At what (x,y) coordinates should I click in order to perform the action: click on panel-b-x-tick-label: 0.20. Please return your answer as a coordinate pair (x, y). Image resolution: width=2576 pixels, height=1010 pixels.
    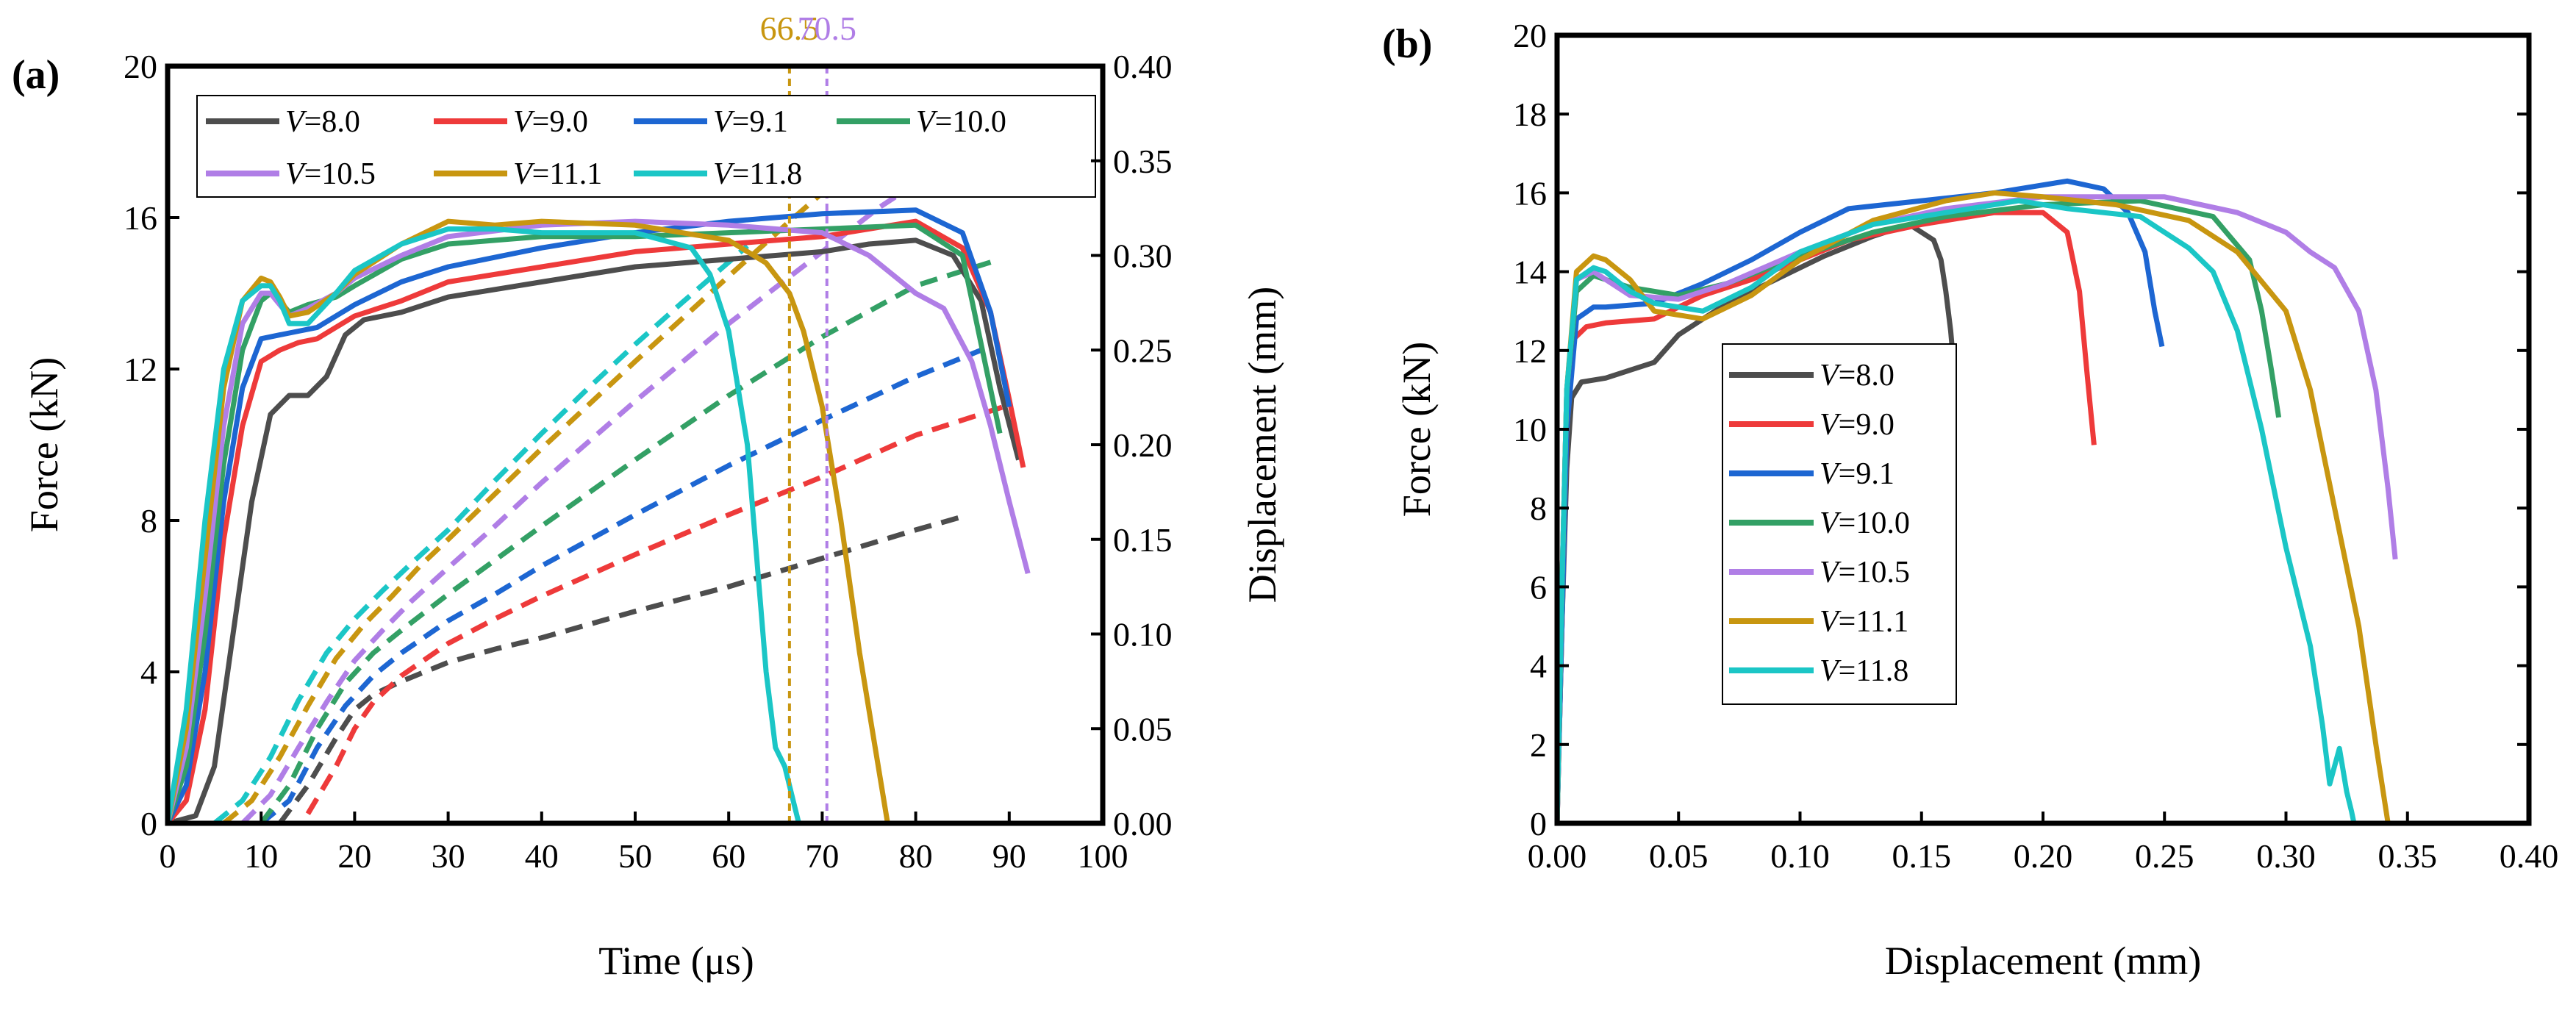
    Looking at the image, I should click on (2043, 856).